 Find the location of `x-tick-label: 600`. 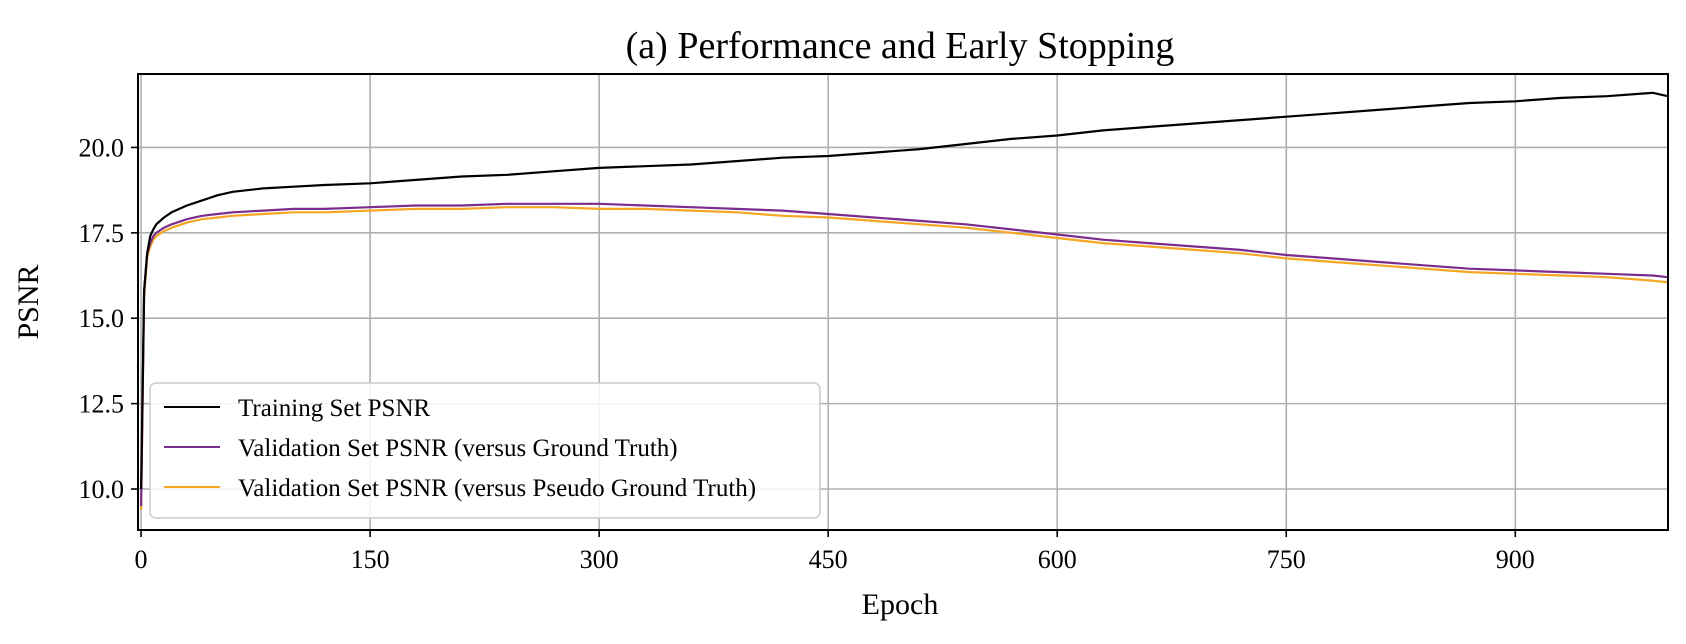

x-tick-label: 600 is located at coordinates (1057, 559).